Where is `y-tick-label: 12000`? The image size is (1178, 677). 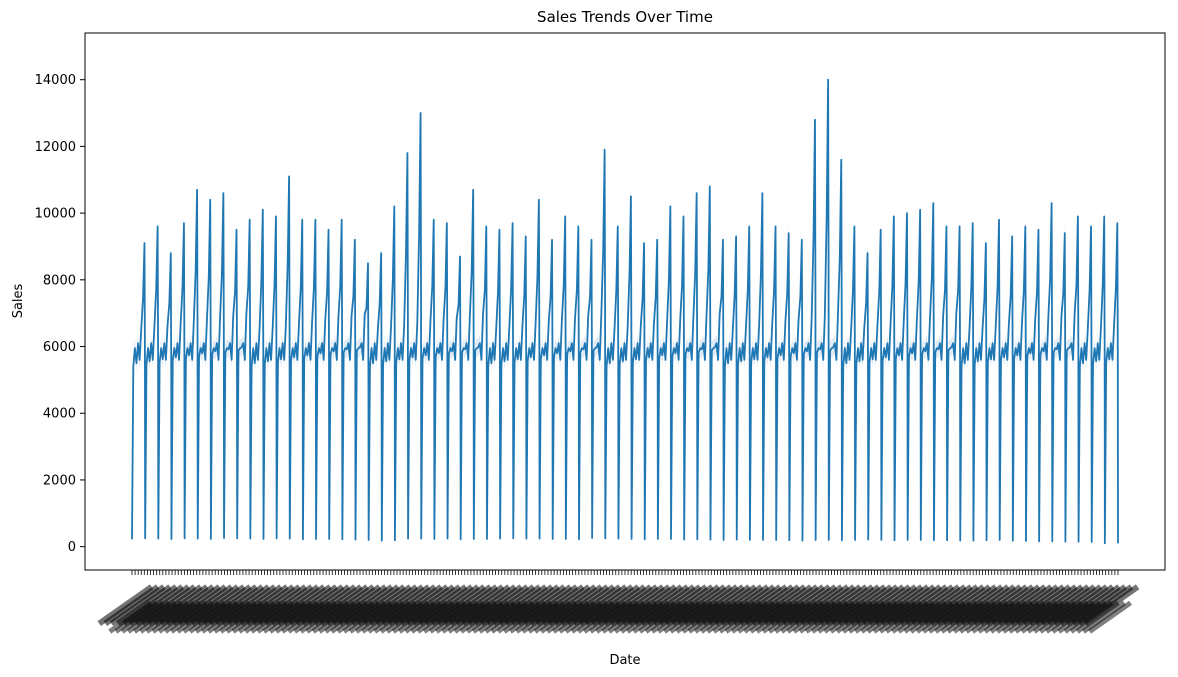
y-tick-label: 12000 is located at coordinates (55, 147).